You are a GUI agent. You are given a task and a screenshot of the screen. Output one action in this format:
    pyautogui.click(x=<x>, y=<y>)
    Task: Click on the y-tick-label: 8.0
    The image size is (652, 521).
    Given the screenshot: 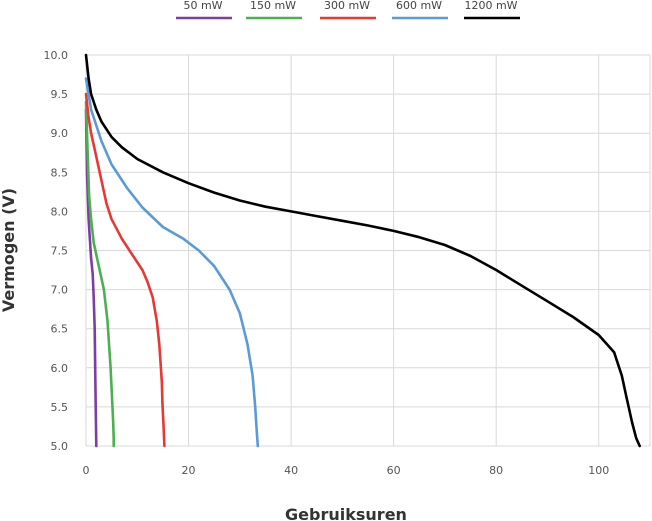 What is the action you would take?
    pyautogui.click(x=60, y=211)
    